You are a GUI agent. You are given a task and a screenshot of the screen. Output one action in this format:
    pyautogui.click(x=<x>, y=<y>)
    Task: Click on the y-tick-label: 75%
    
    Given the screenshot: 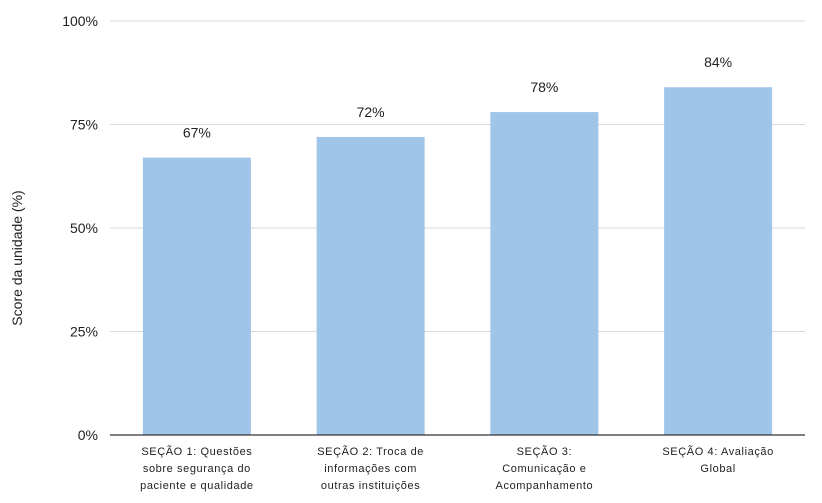 What is the action you would take?
    pyautogui.click(x=84, y=125)
    